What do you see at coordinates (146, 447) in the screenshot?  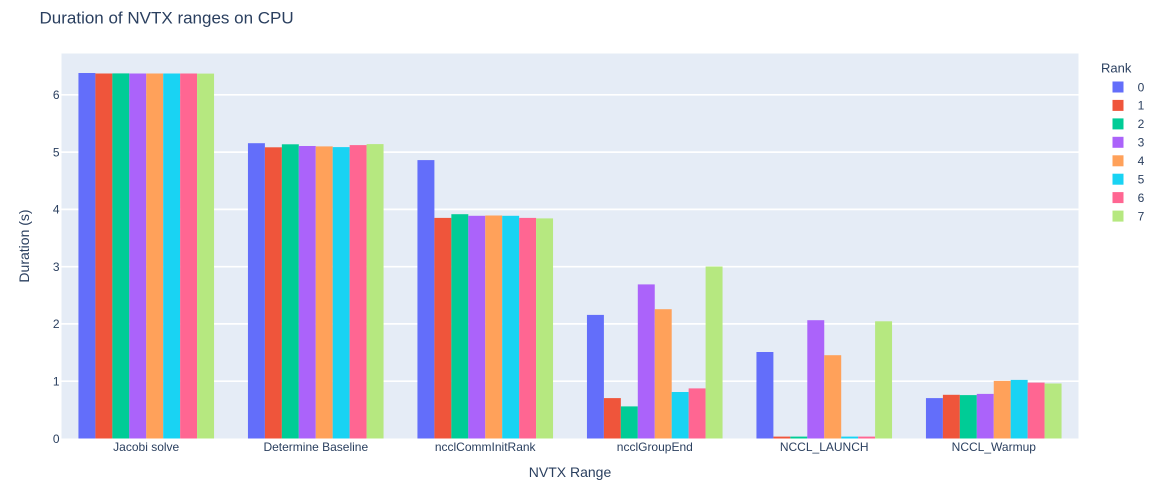 I see `svg-text: Jacobi solve` at bounding box center [146, 447].